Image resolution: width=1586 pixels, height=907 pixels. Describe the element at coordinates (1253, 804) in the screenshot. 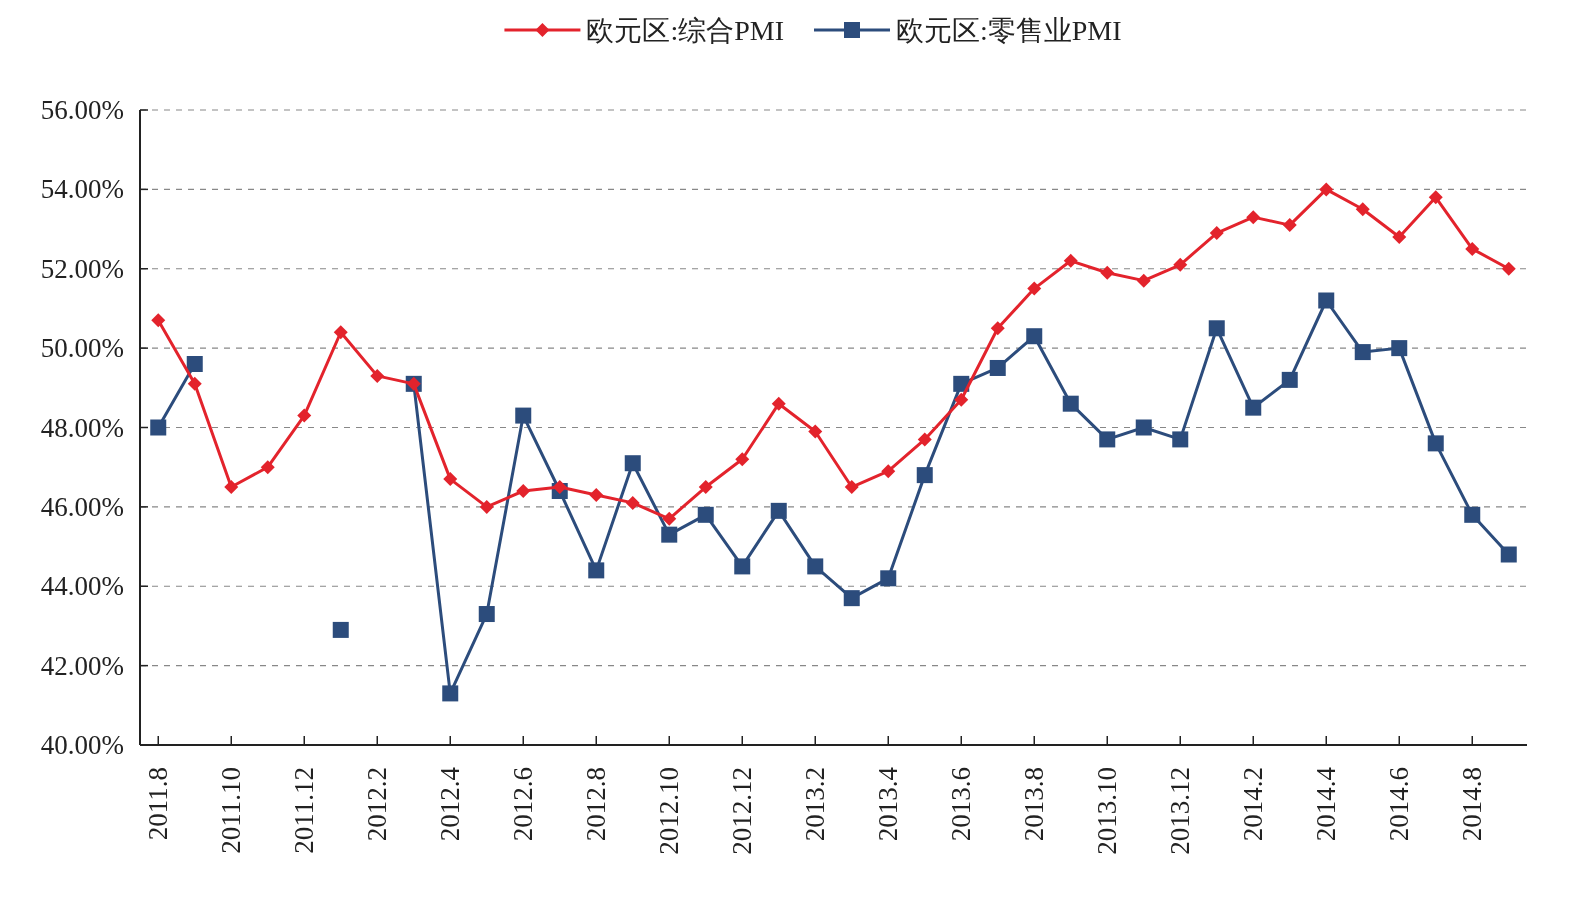

I see `x-tick-label: 2014.2` at that location.